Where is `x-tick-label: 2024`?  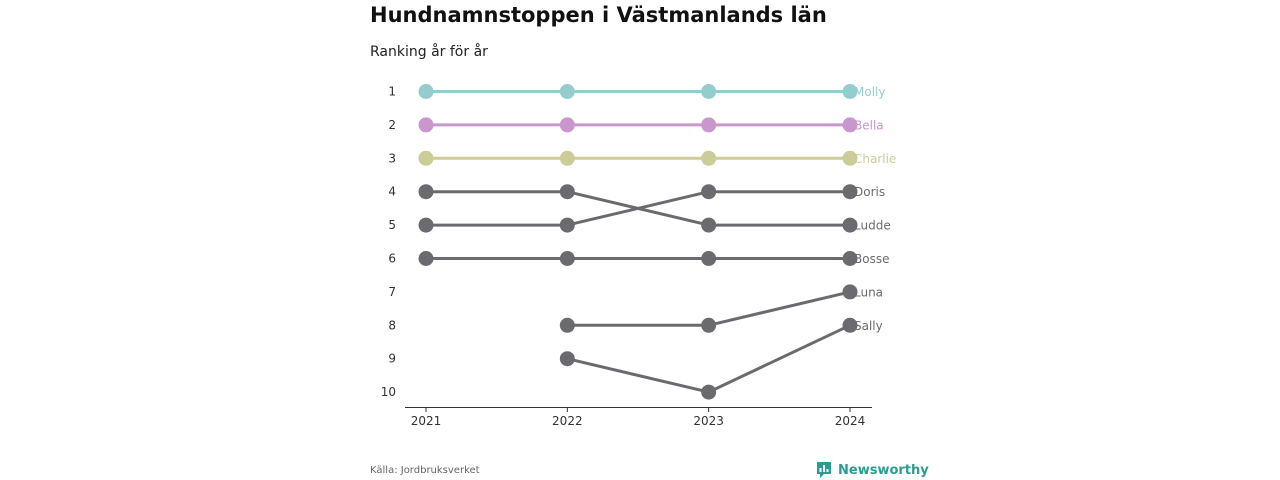 x-tick-label: 2024 is located at coordinates (850, 421).